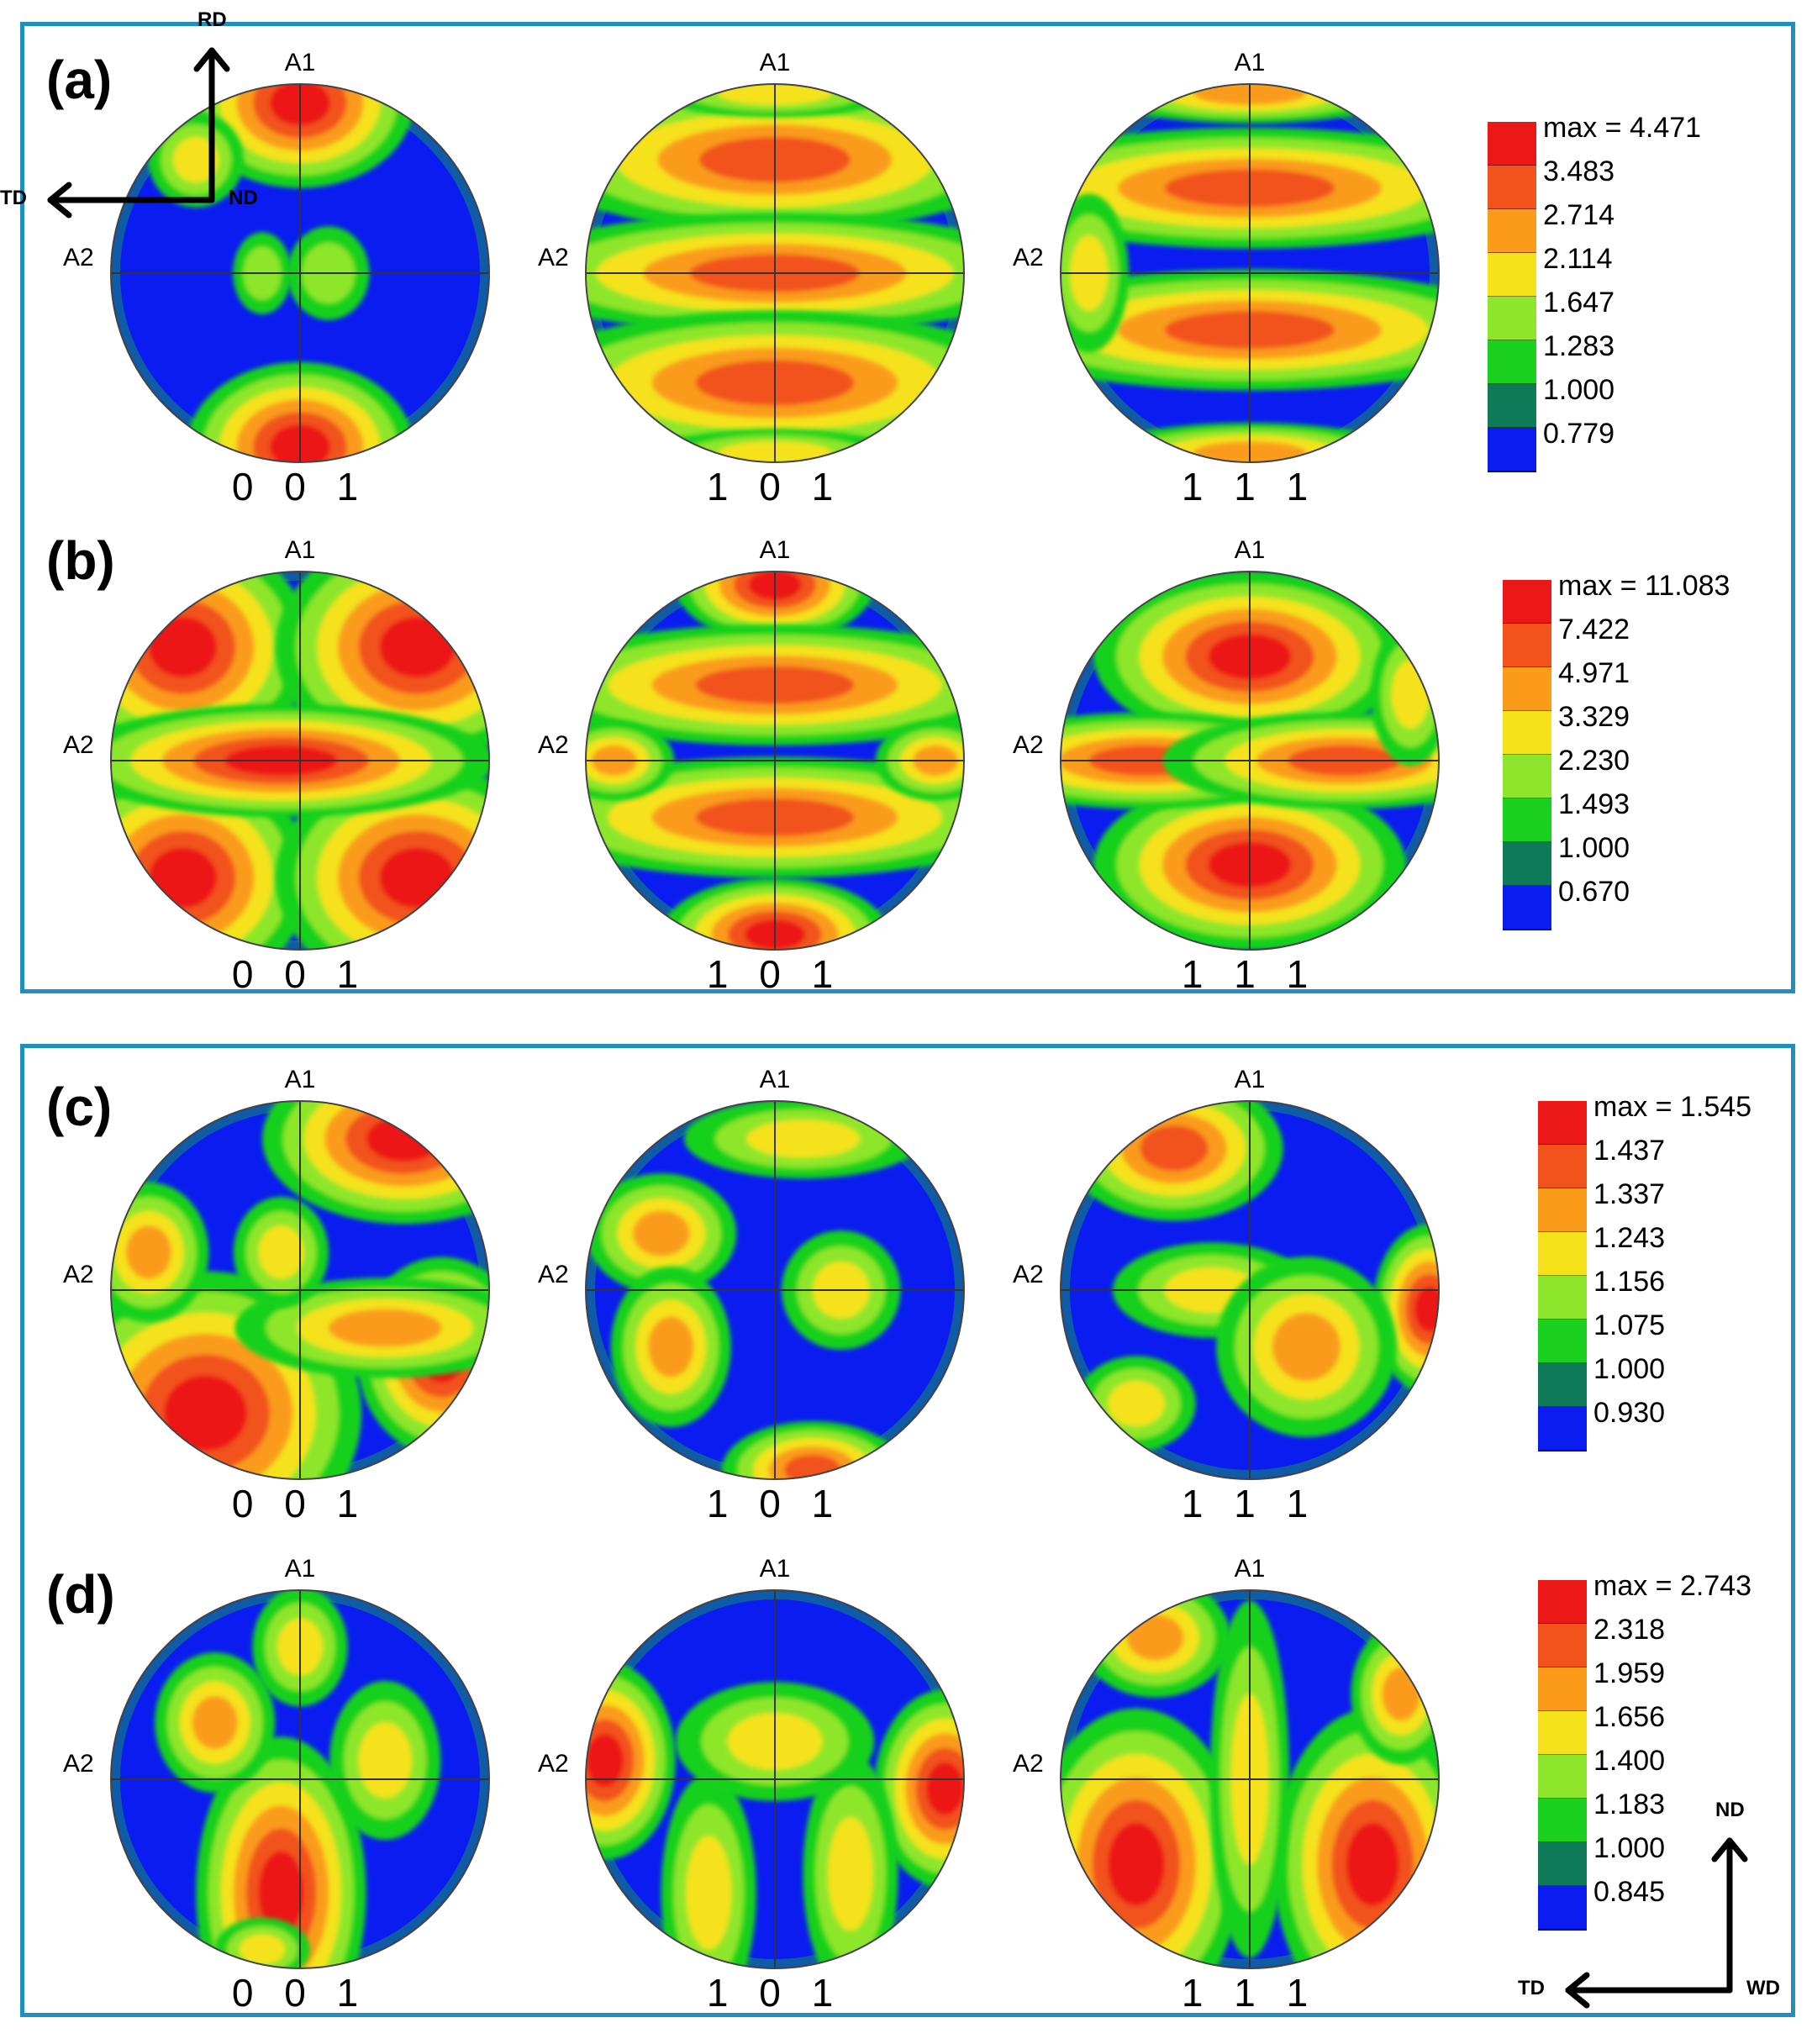  What do you see at coordinates (1578, 259) in the screenshot?
I see `legend-level-label: 2.114` at bounding box center [1578, 259].